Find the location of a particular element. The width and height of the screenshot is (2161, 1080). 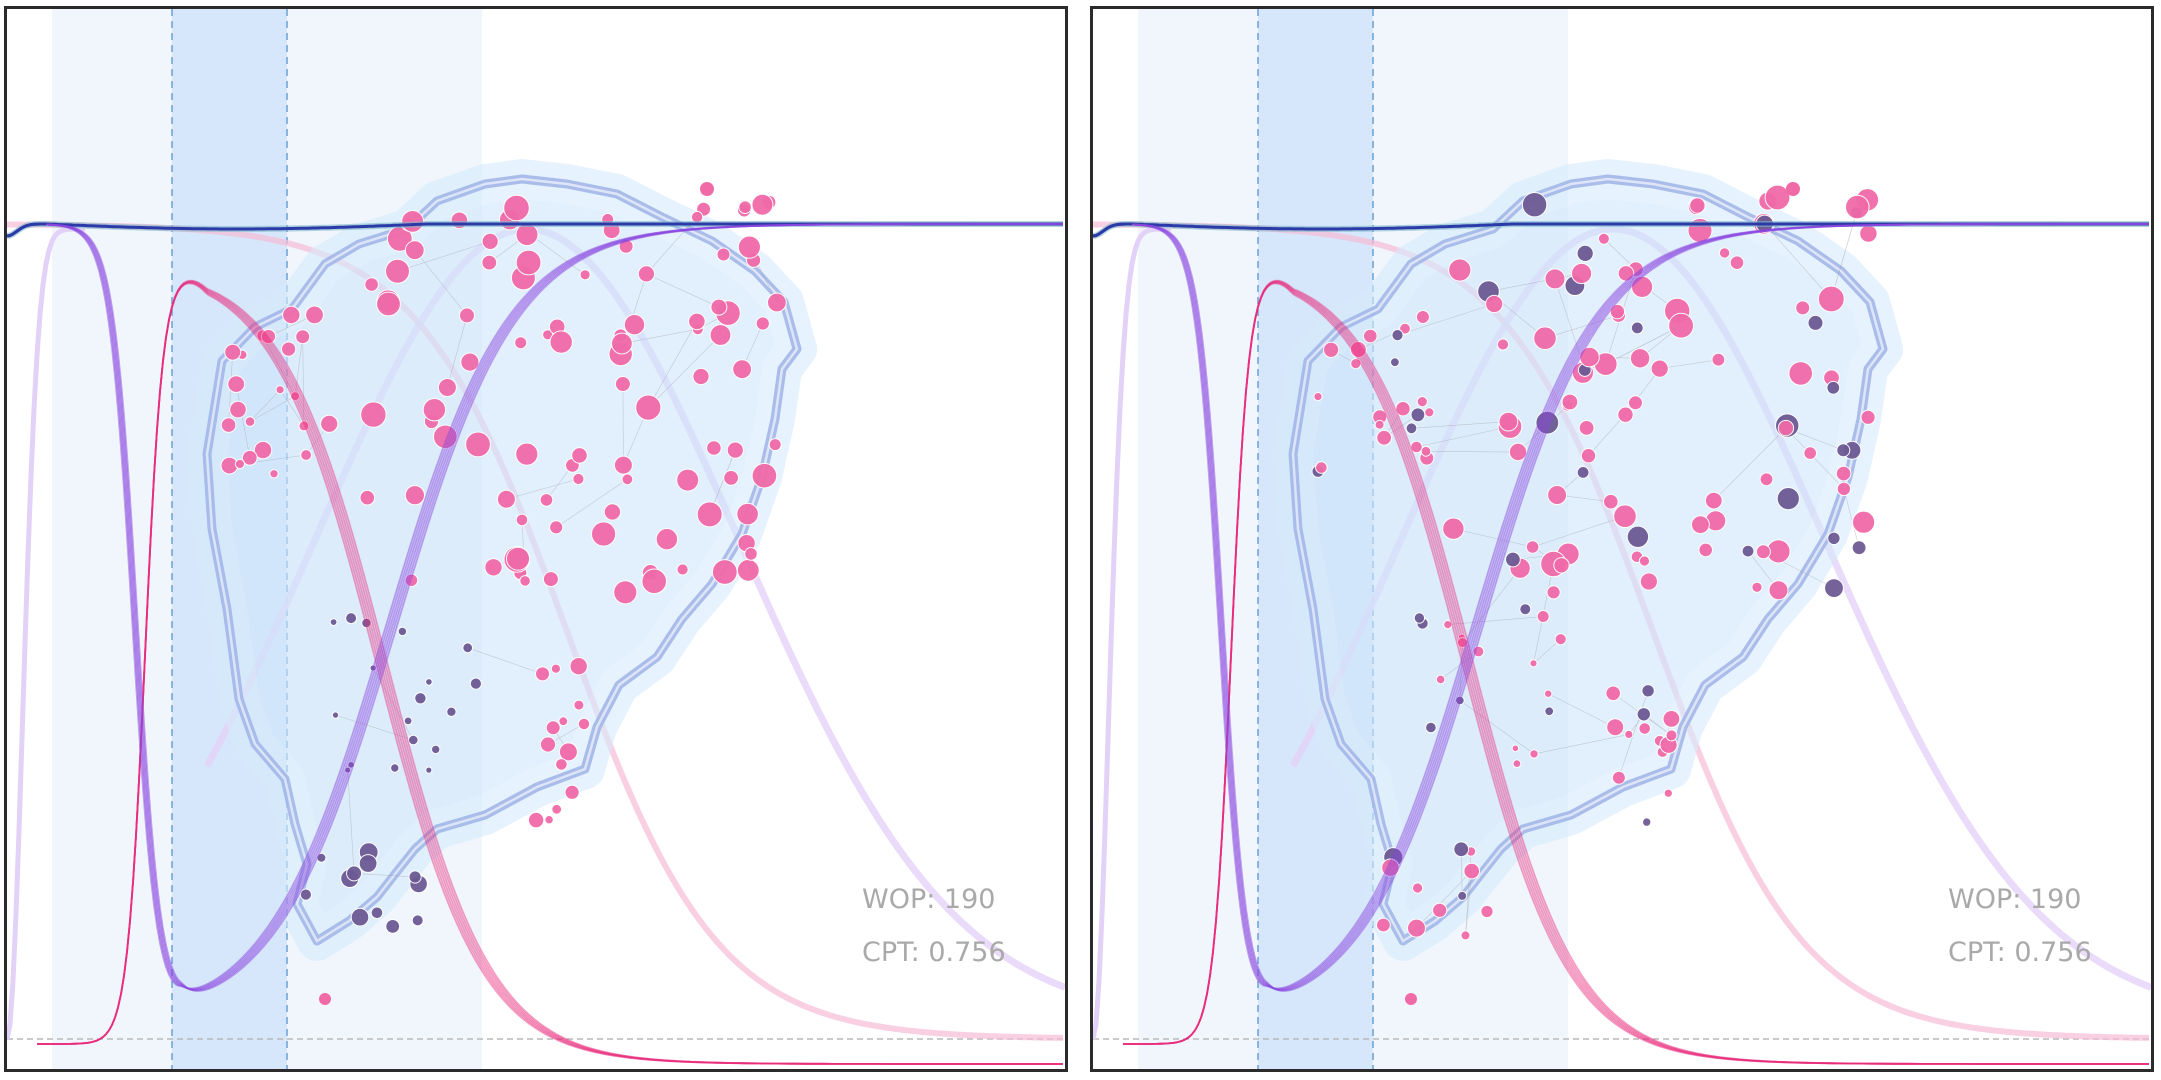

wop-label: WOP: 190 is located at coordinates (929, 899).